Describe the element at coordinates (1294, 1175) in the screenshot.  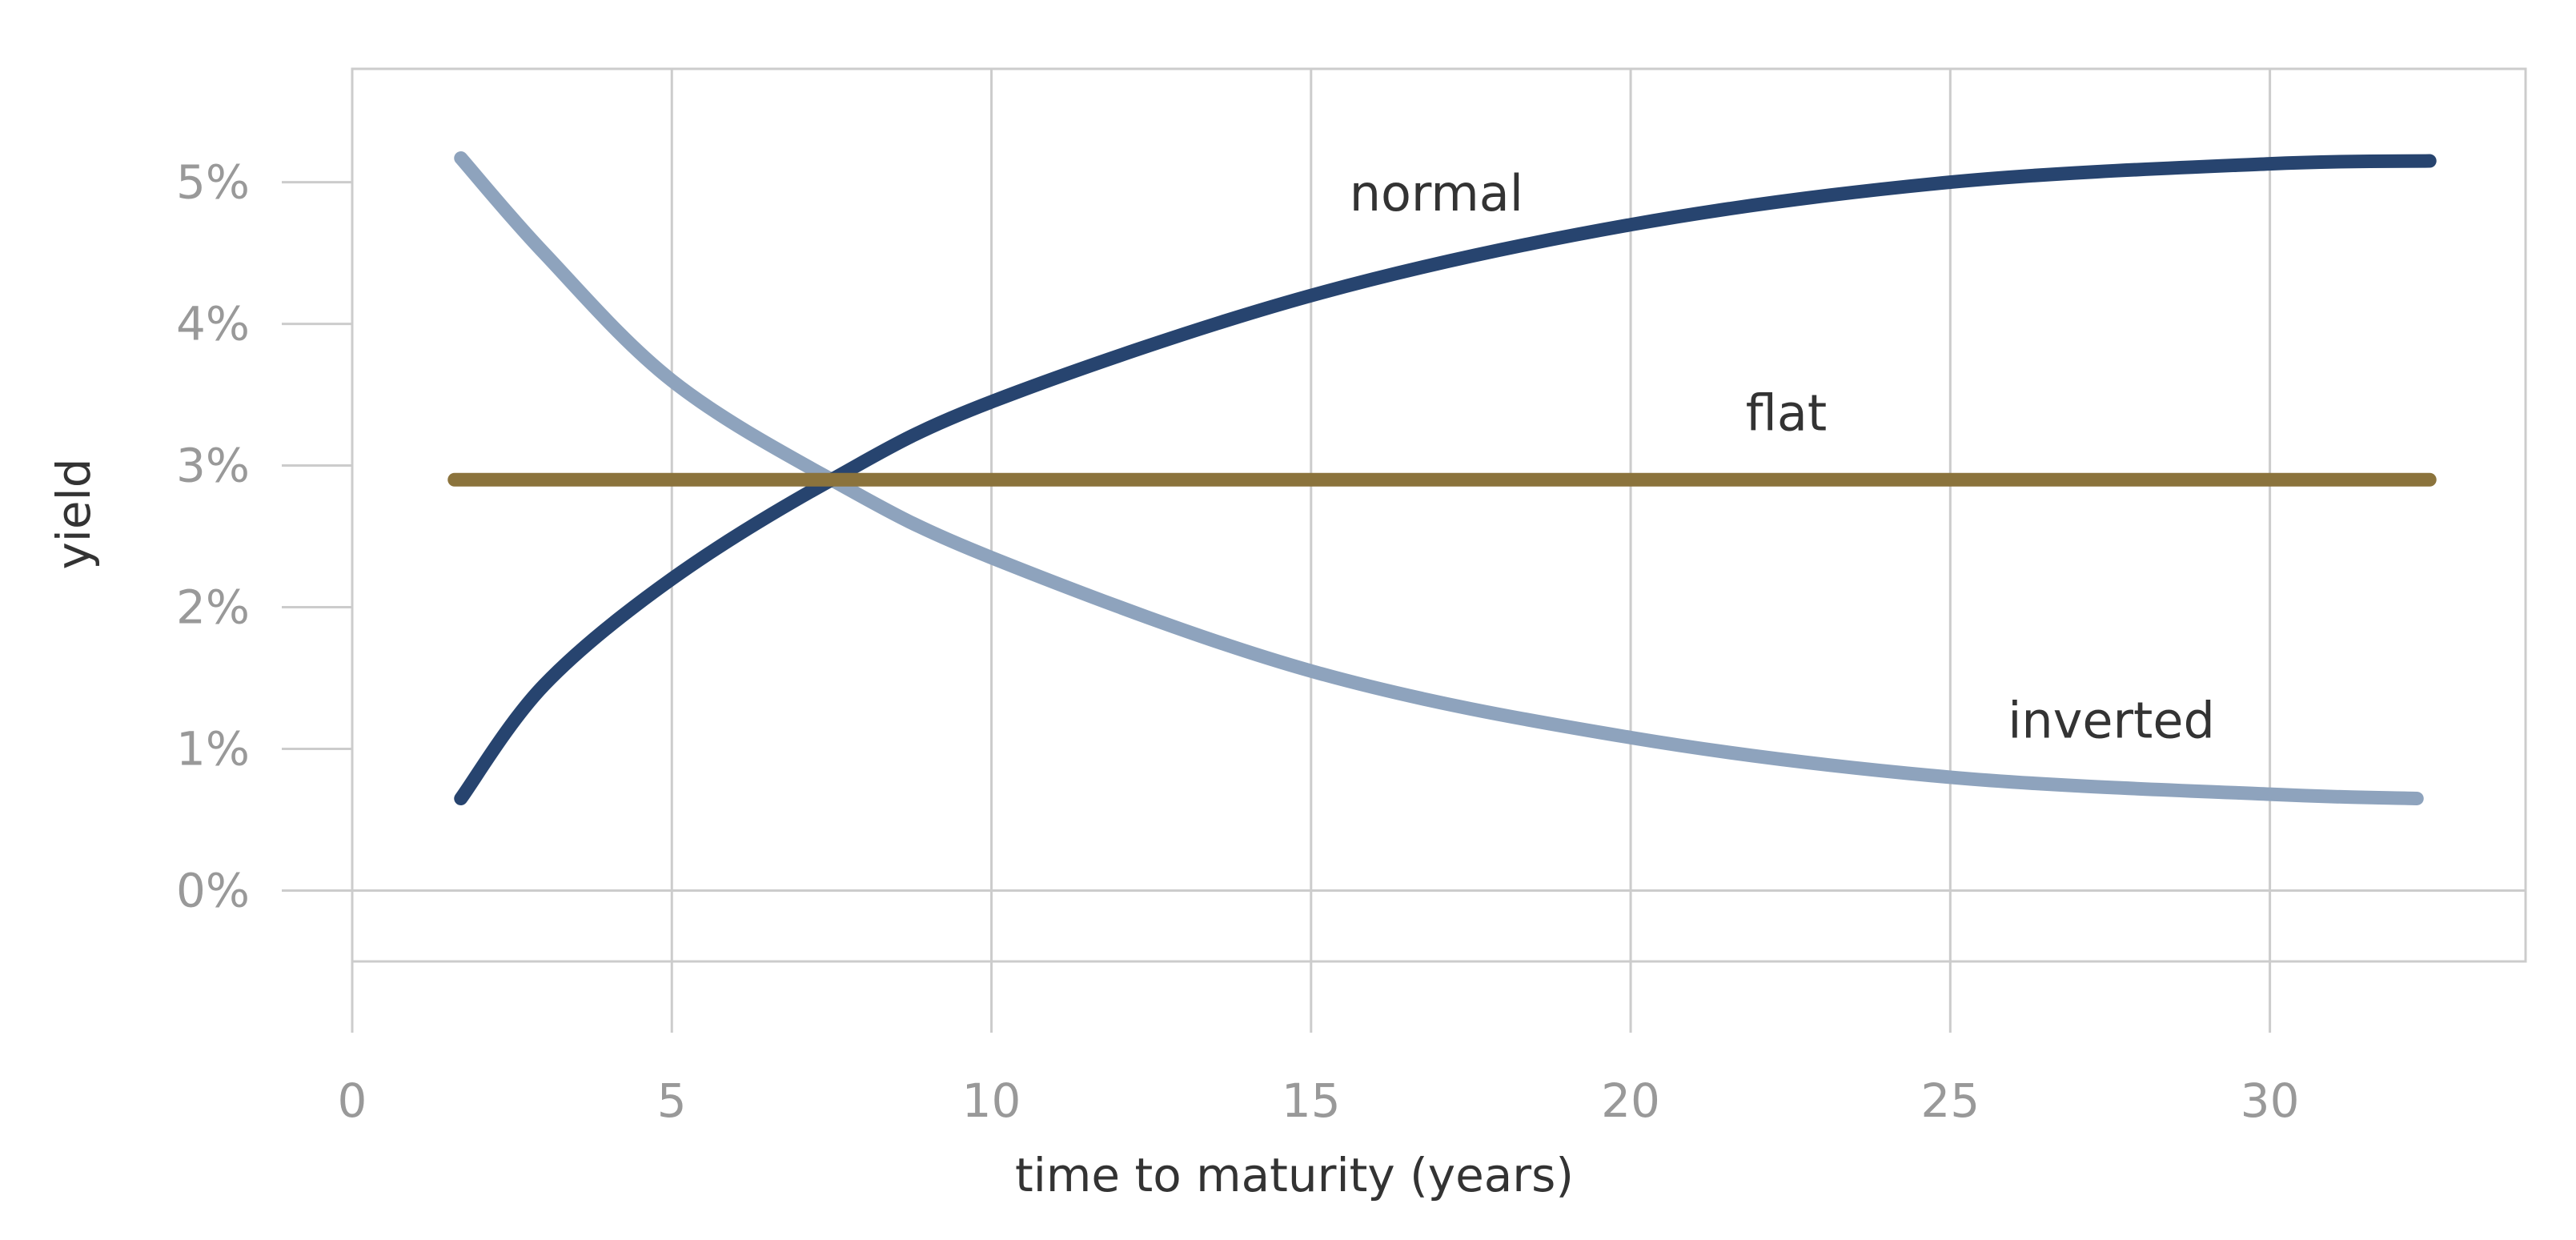
I see `x-axis-title: time to maturity (years)` at that location.